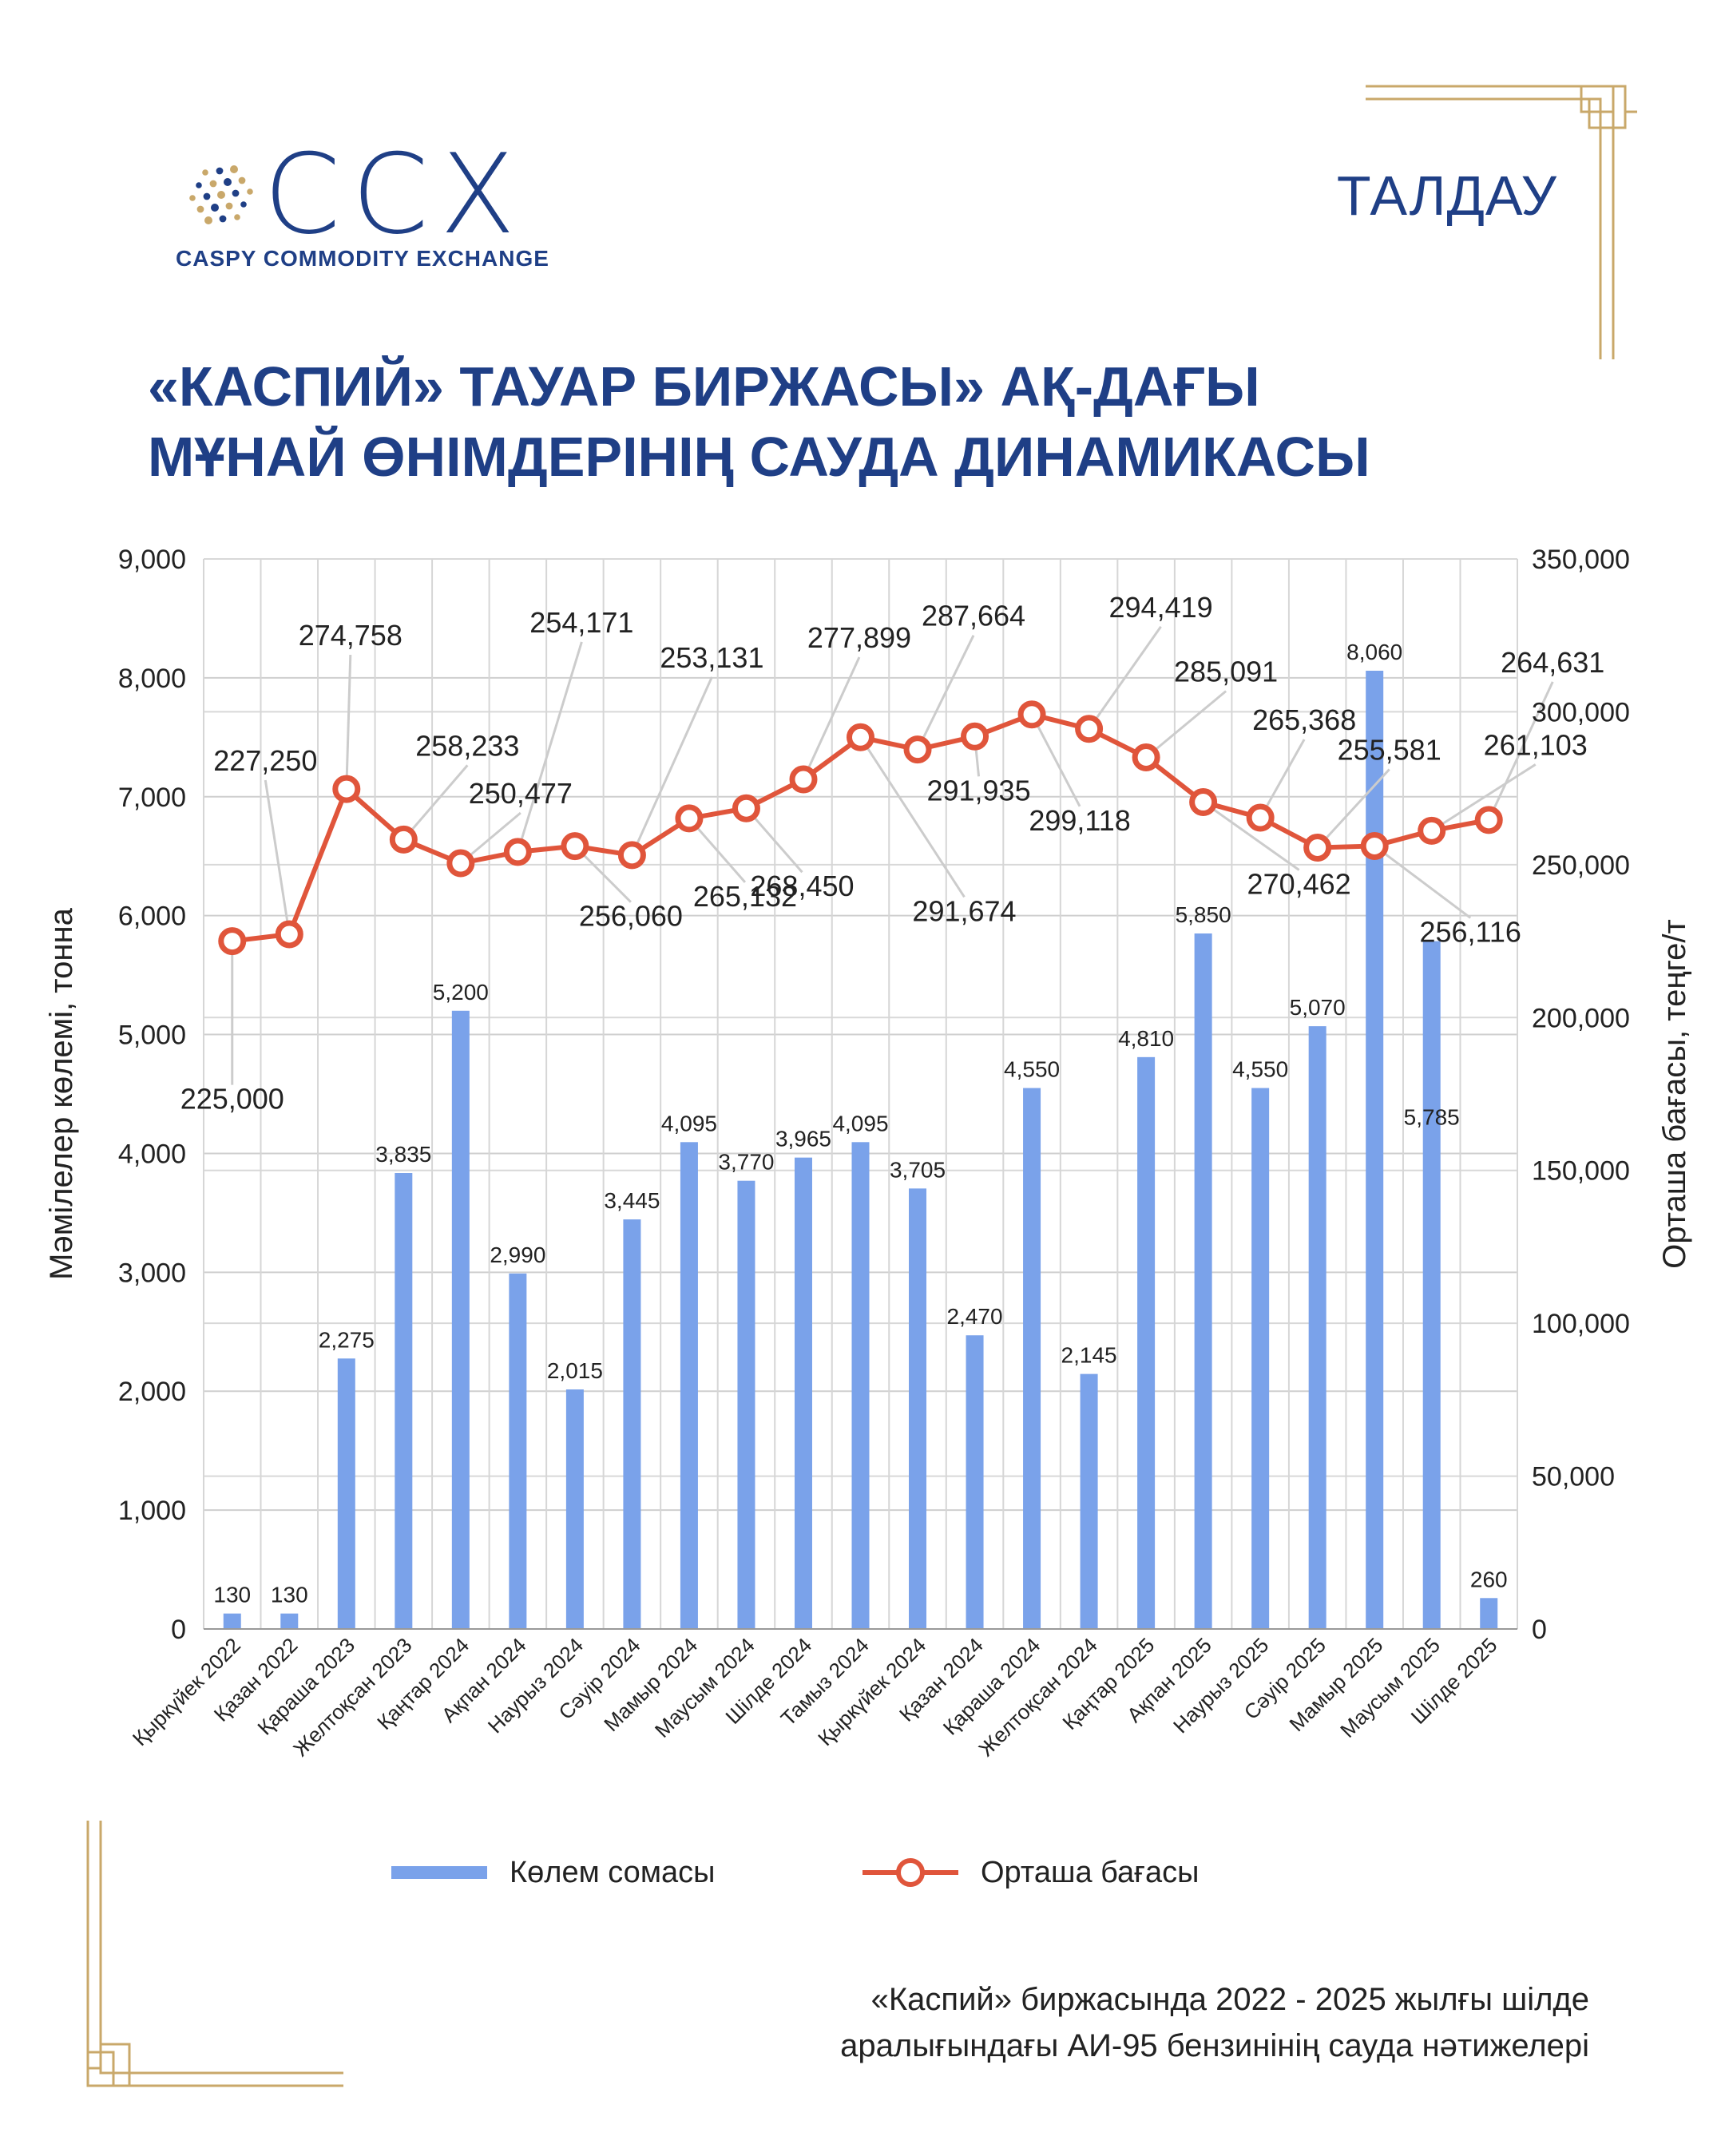  Describe the element at coordinates (363, 258) in the screenshot. I see `logo-subtitle: CASPY COMMODITY EXCHANGE` at that location.